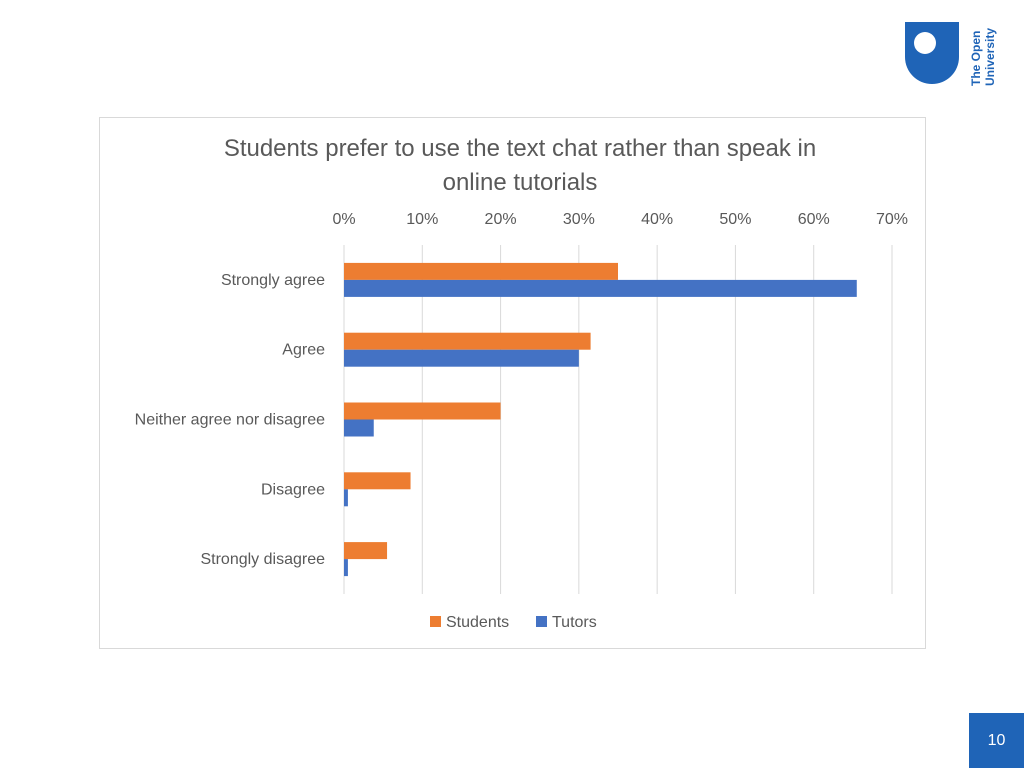  What do you see at coordinates (579, 219) in the screenshot?
I see `x-tick-label: 30%` at bounding box center [579, 219].